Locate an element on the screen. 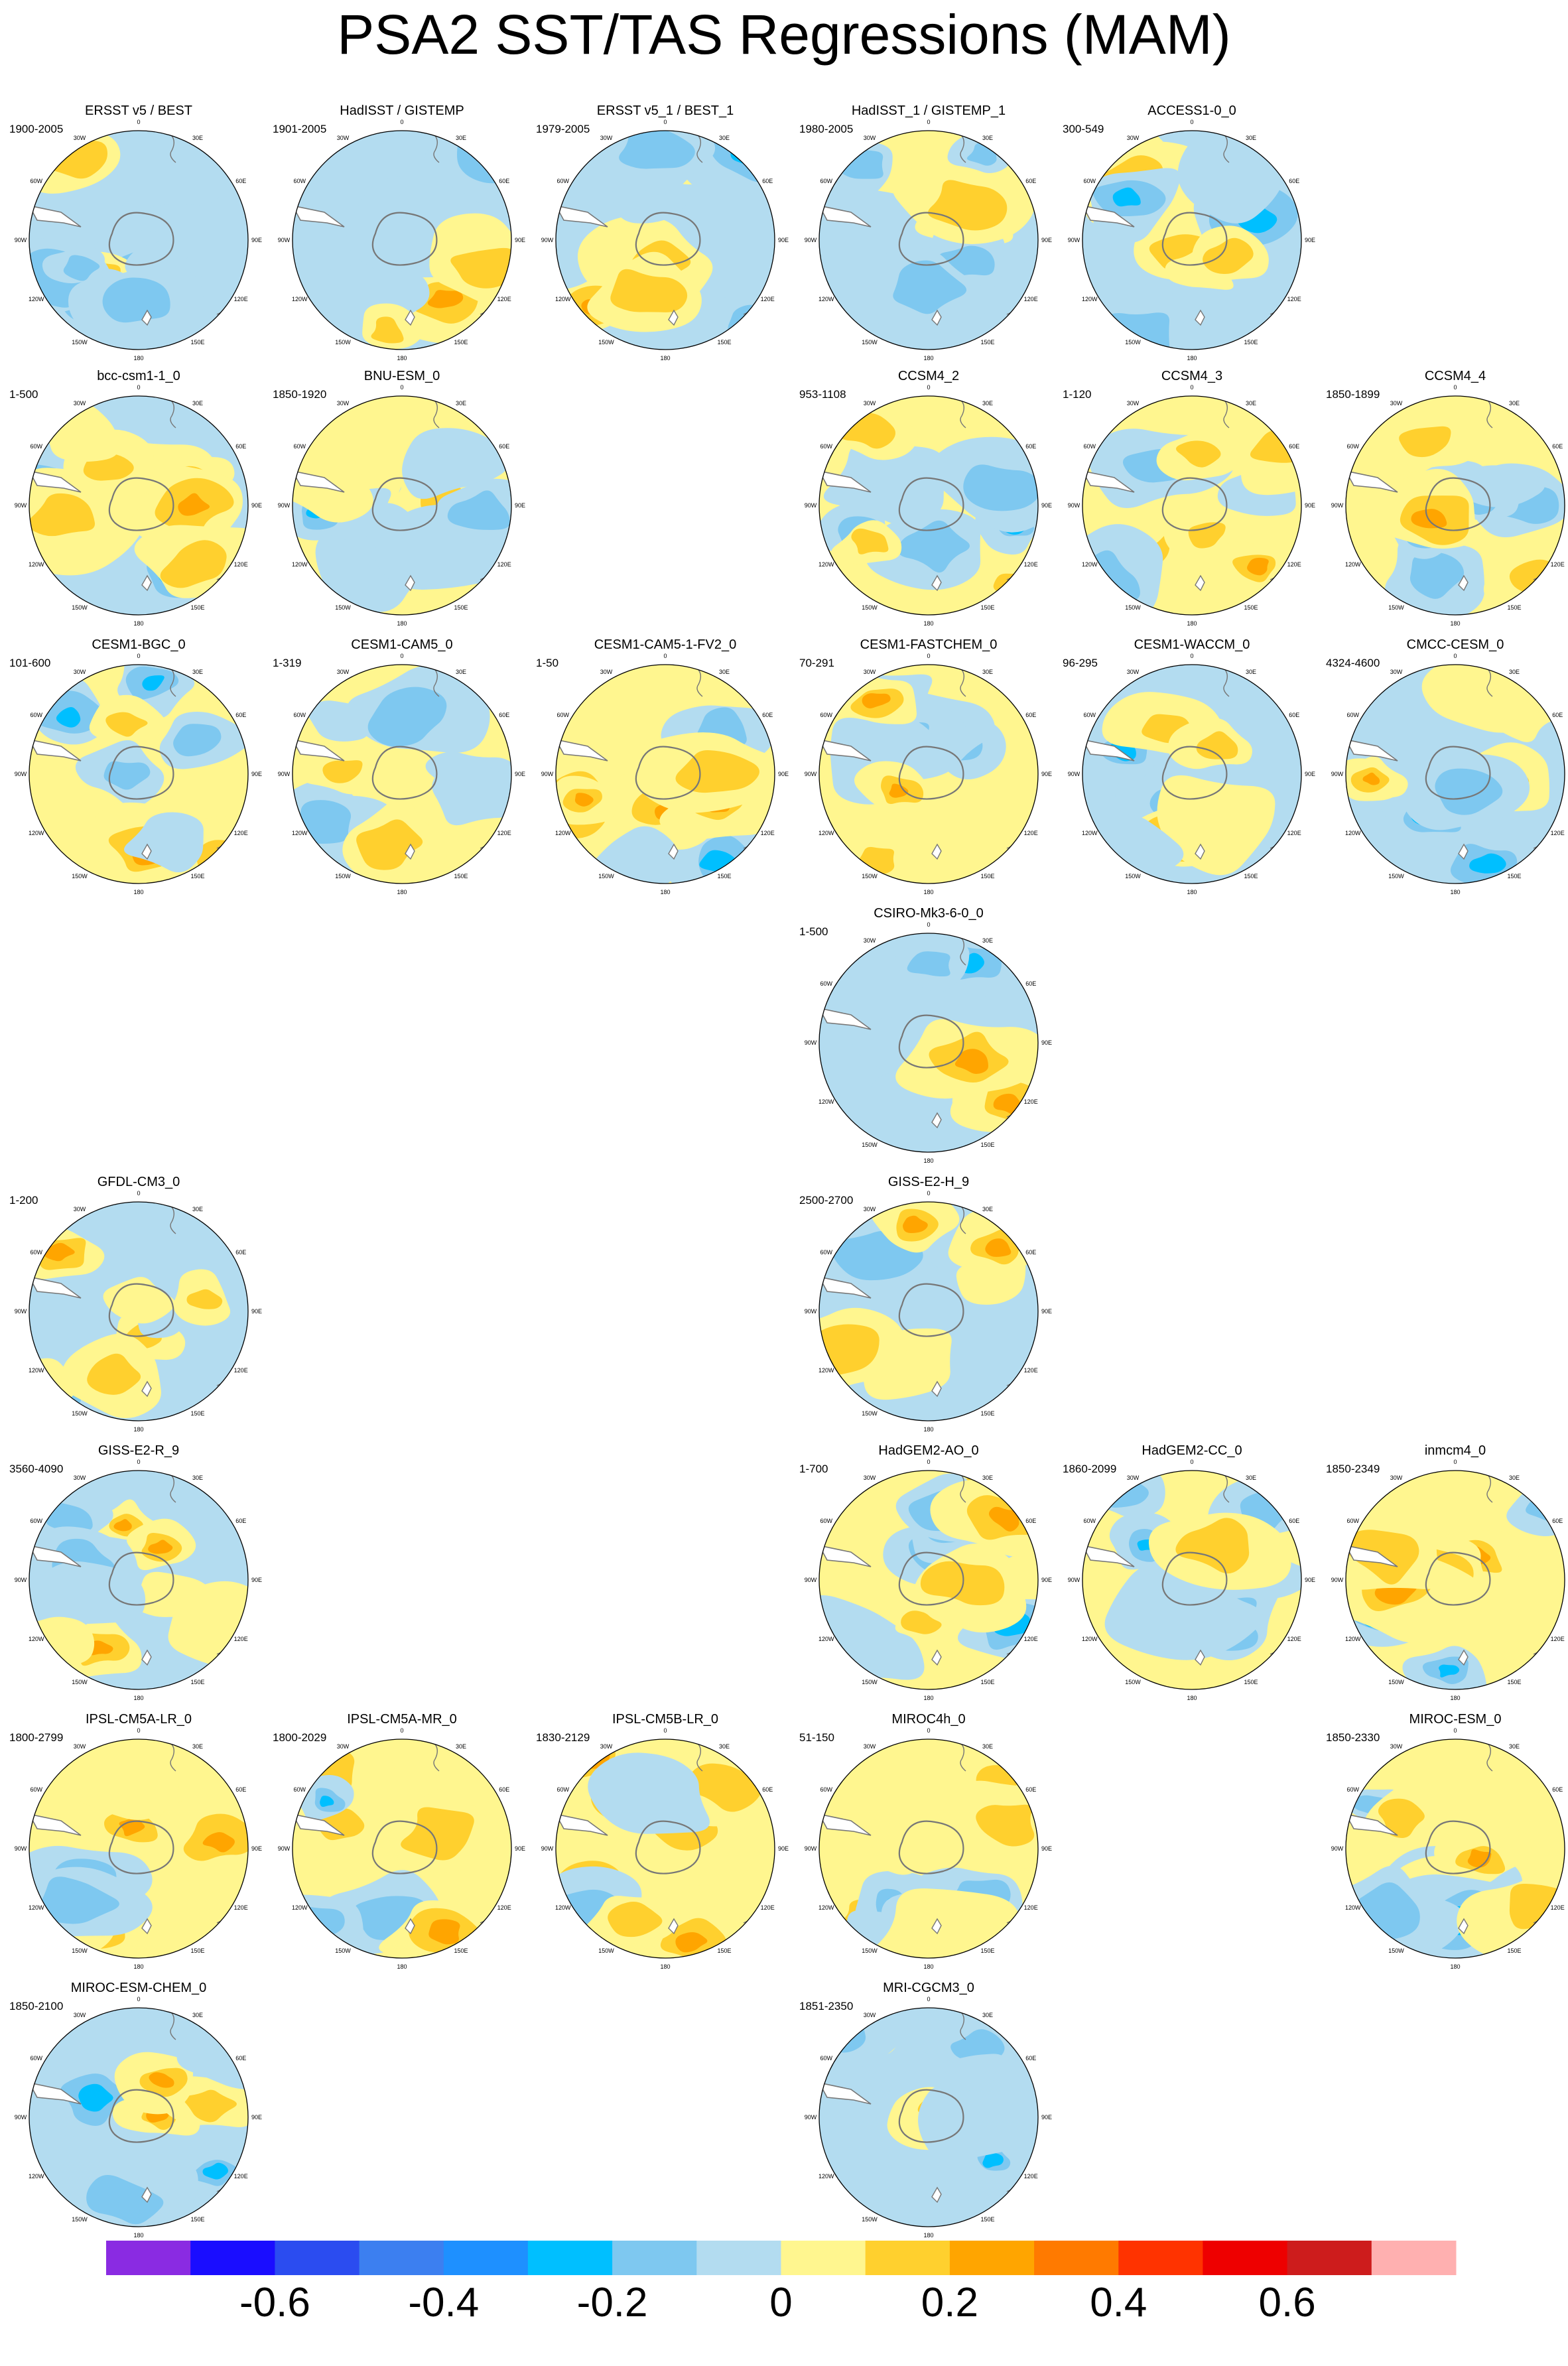  panel-title: ERSST v5 / BEST is located at coordinates (138, 110).